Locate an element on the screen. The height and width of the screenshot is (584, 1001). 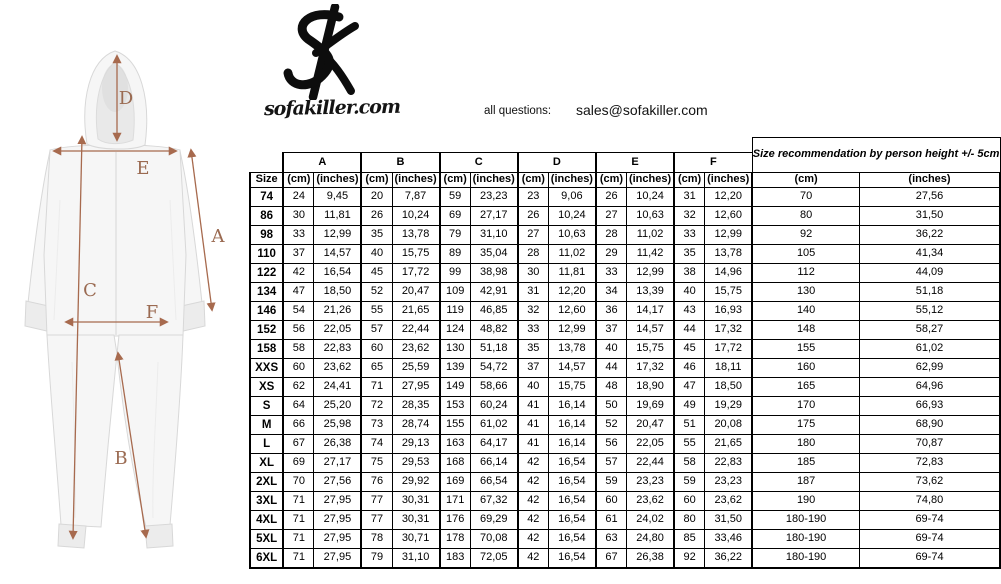
value-cell: 35,04 is located at coordinates (494, 254).